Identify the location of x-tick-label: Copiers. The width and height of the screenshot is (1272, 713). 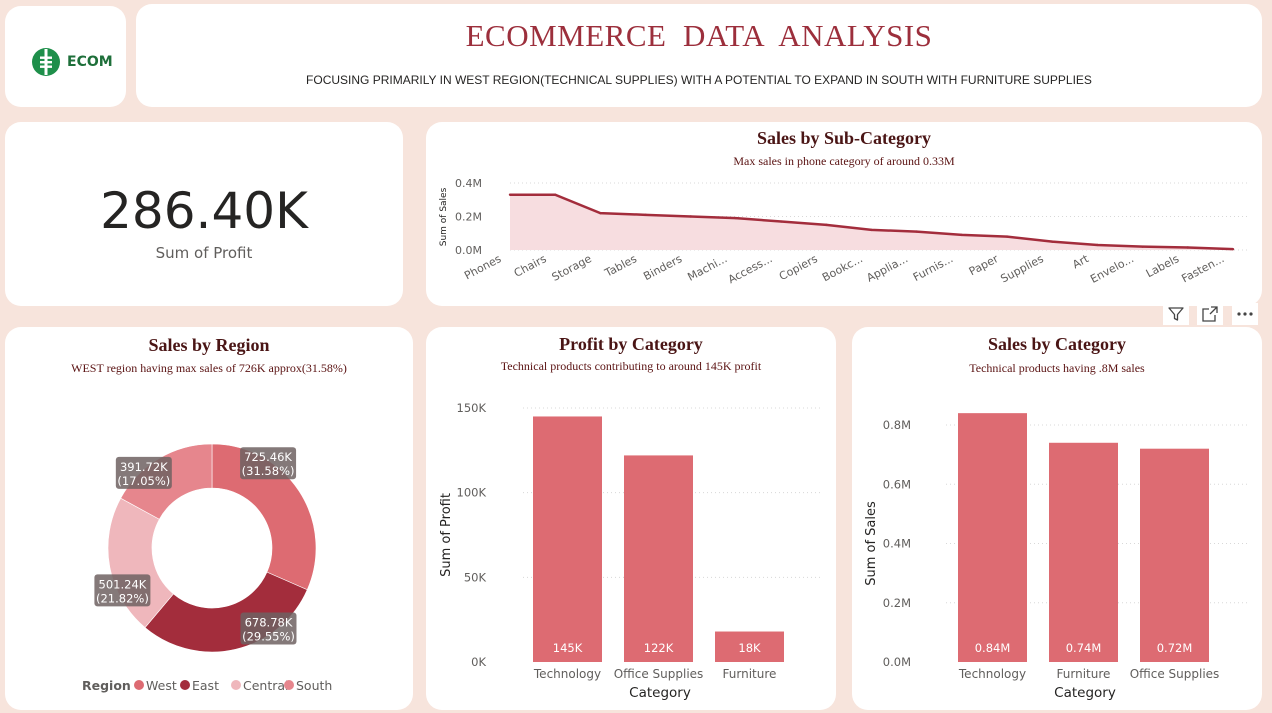
(798, 267).